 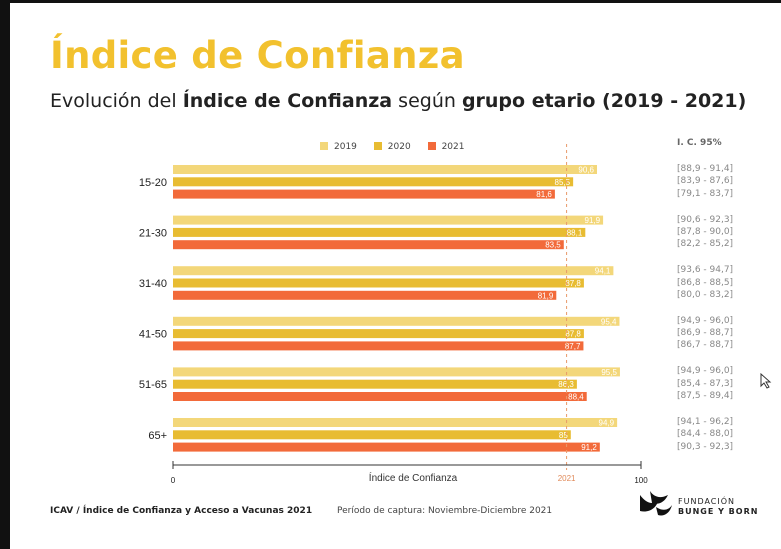 What do you see at coordinates (705, 446) in the screenshot?
I see `ci-value: [90,3 - 92,3]` at bounding box center [705, 446].